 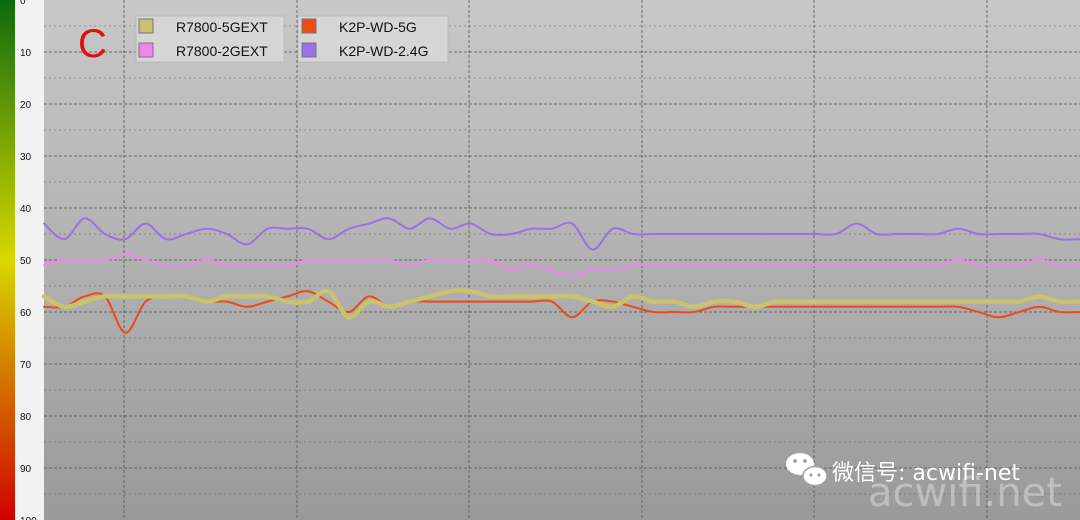 What do you see at coordinates (28, 518) in the screenshot?
I see `y-tick-label: 100` at bounding box center [28, 518].